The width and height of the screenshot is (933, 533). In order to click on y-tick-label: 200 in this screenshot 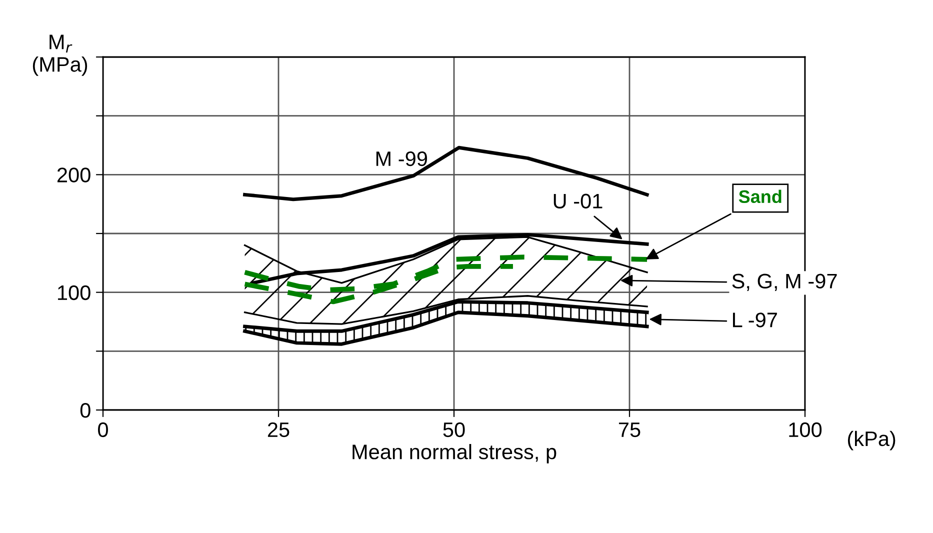, I will do `click(73, 175)`.